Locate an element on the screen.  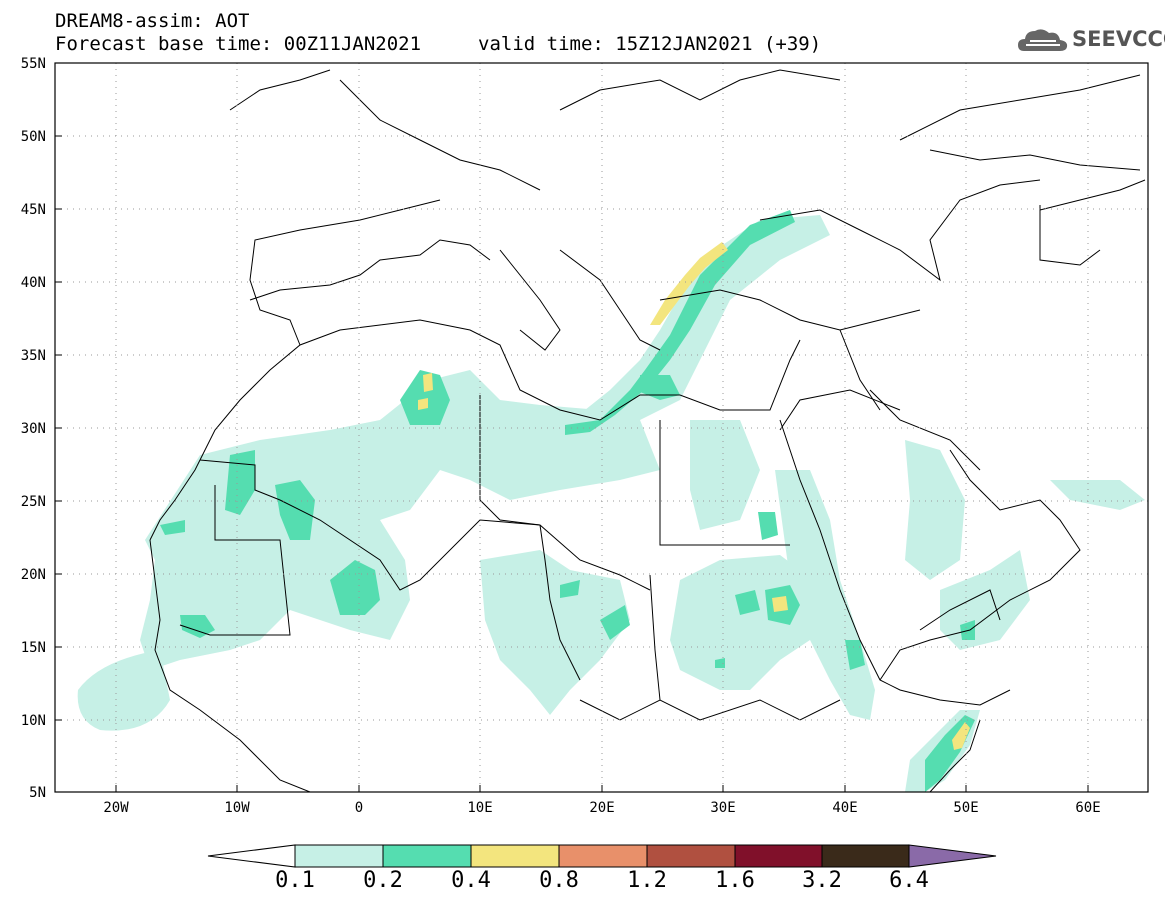
lon-label: 60E is located at coordinates (1087, 808).